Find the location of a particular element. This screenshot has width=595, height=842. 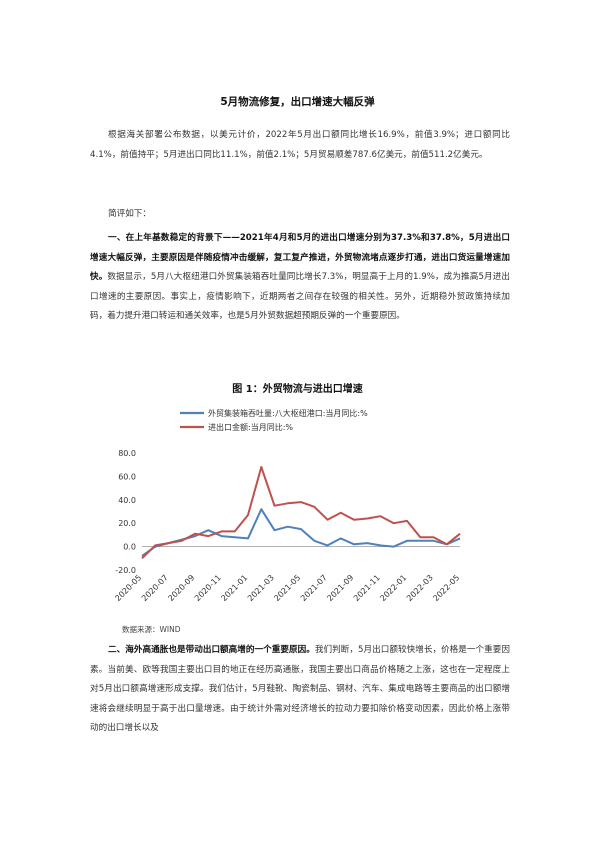

x-tick-label: 2021-11 is located at coordinates (367, 588).